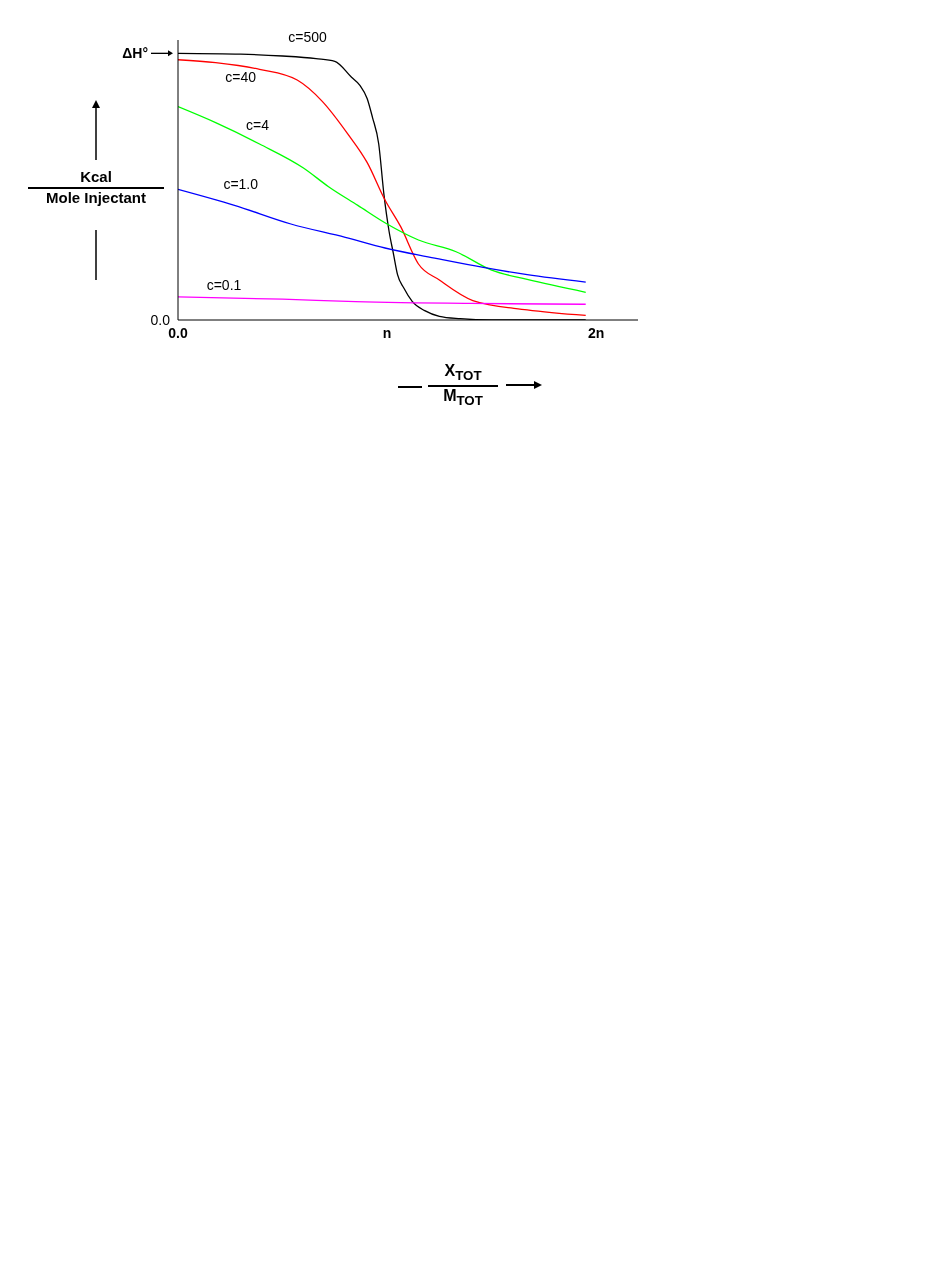 Image resolution: width=950 pixels, height=1267 pixels. Describe the element at coordinates (387, 332) in the screenshot. I see `x-tick-label: n` at that location.